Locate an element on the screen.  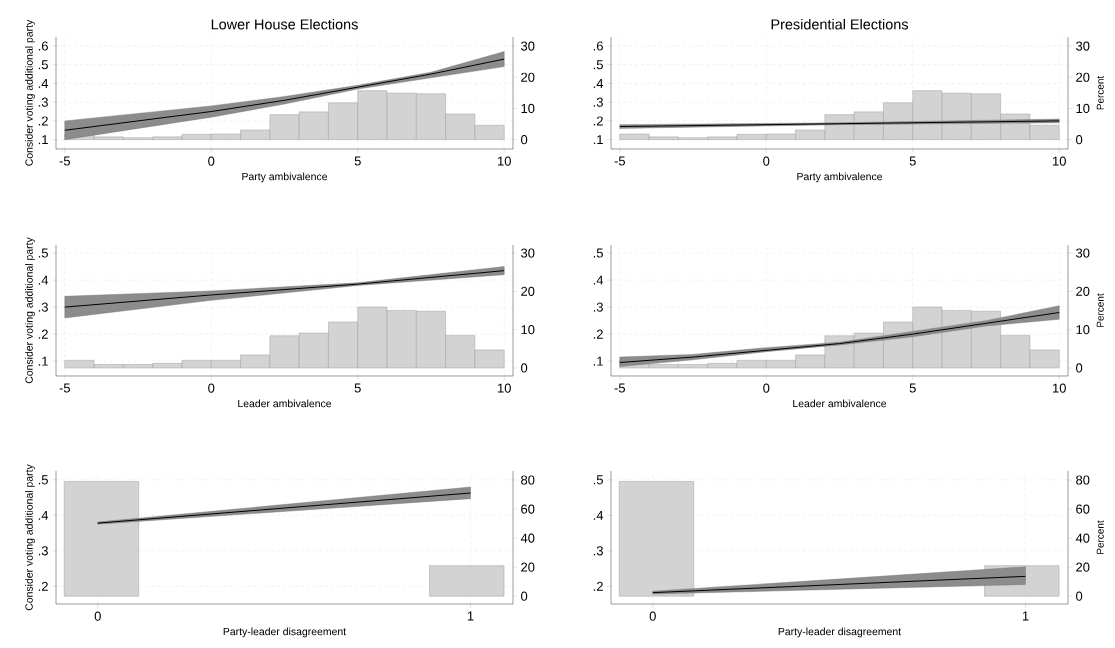
chart-title: Presidential Elections is located at coordinates (840, 24).